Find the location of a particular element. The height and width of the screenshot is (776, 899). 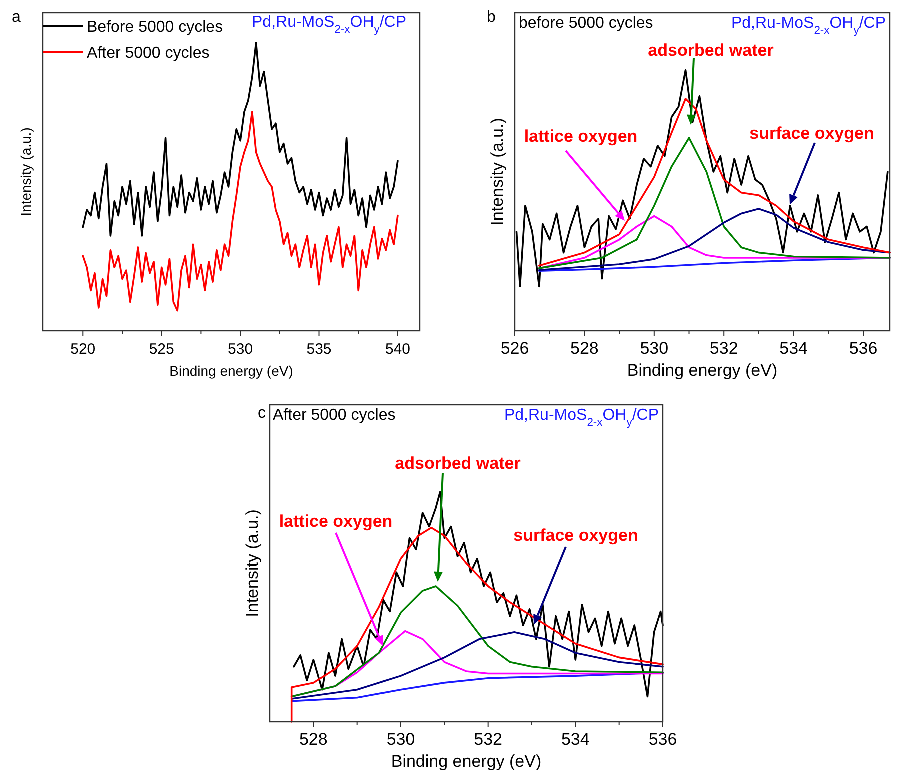

text: After 5000 cycles is located at coordinates (334, 415).